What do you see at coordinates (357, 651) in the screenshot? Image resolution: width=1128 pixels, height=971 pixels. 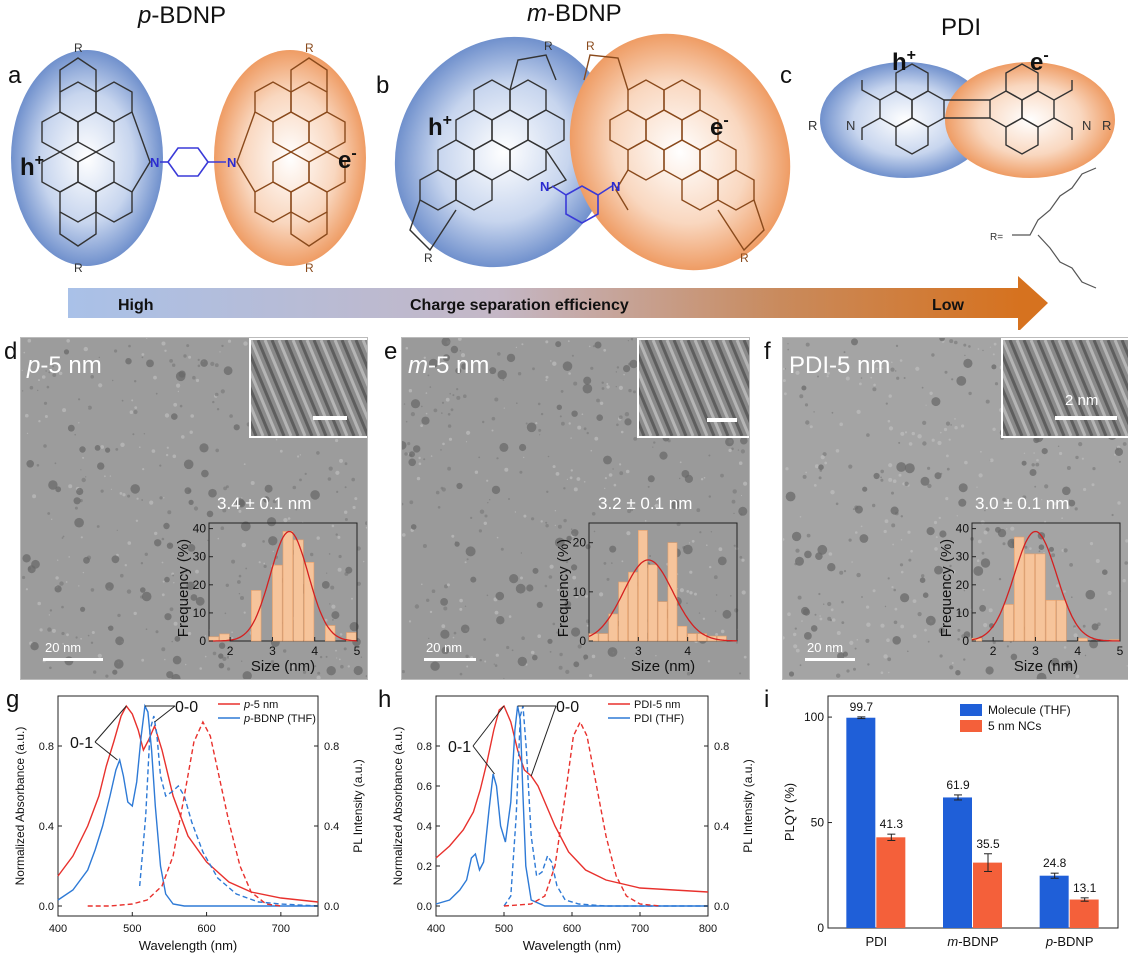 I see `x-tick-label: 5` at bounding box center [357, 651].